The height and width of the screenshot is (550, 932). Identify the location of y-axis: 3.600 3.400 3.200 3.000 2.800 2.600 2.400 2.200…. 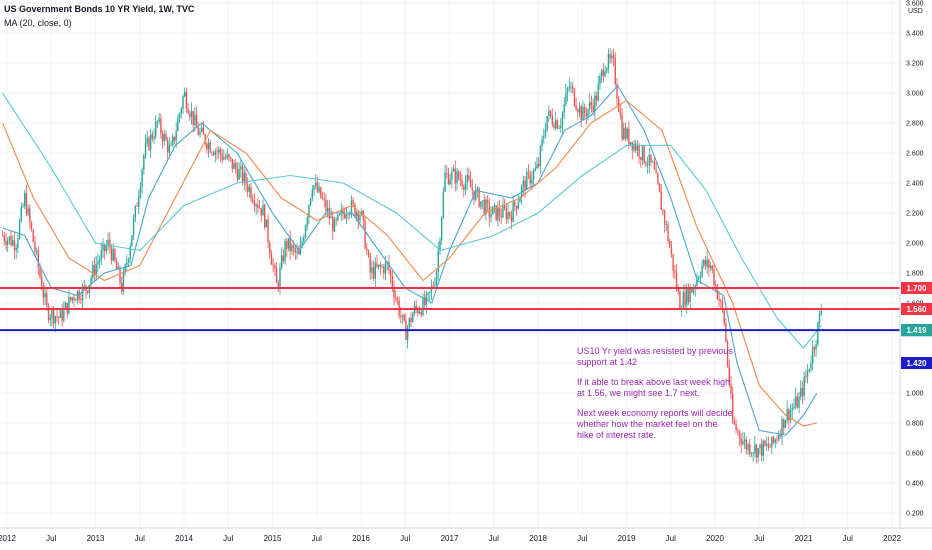
(911, 264).